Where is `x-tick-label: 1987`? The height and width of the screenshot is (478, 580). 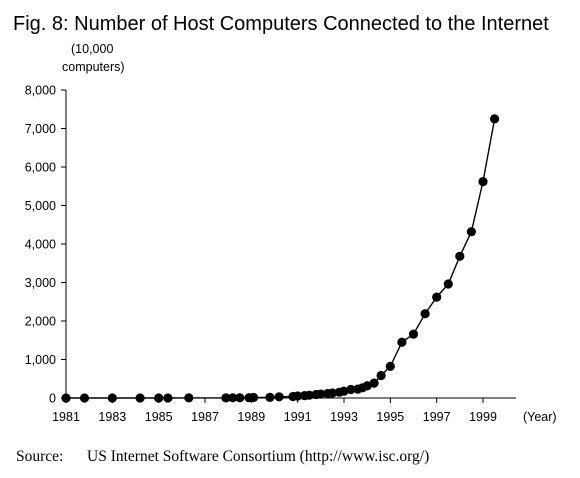
x-tick-label: 1987 is located at coordinates (205, 417).